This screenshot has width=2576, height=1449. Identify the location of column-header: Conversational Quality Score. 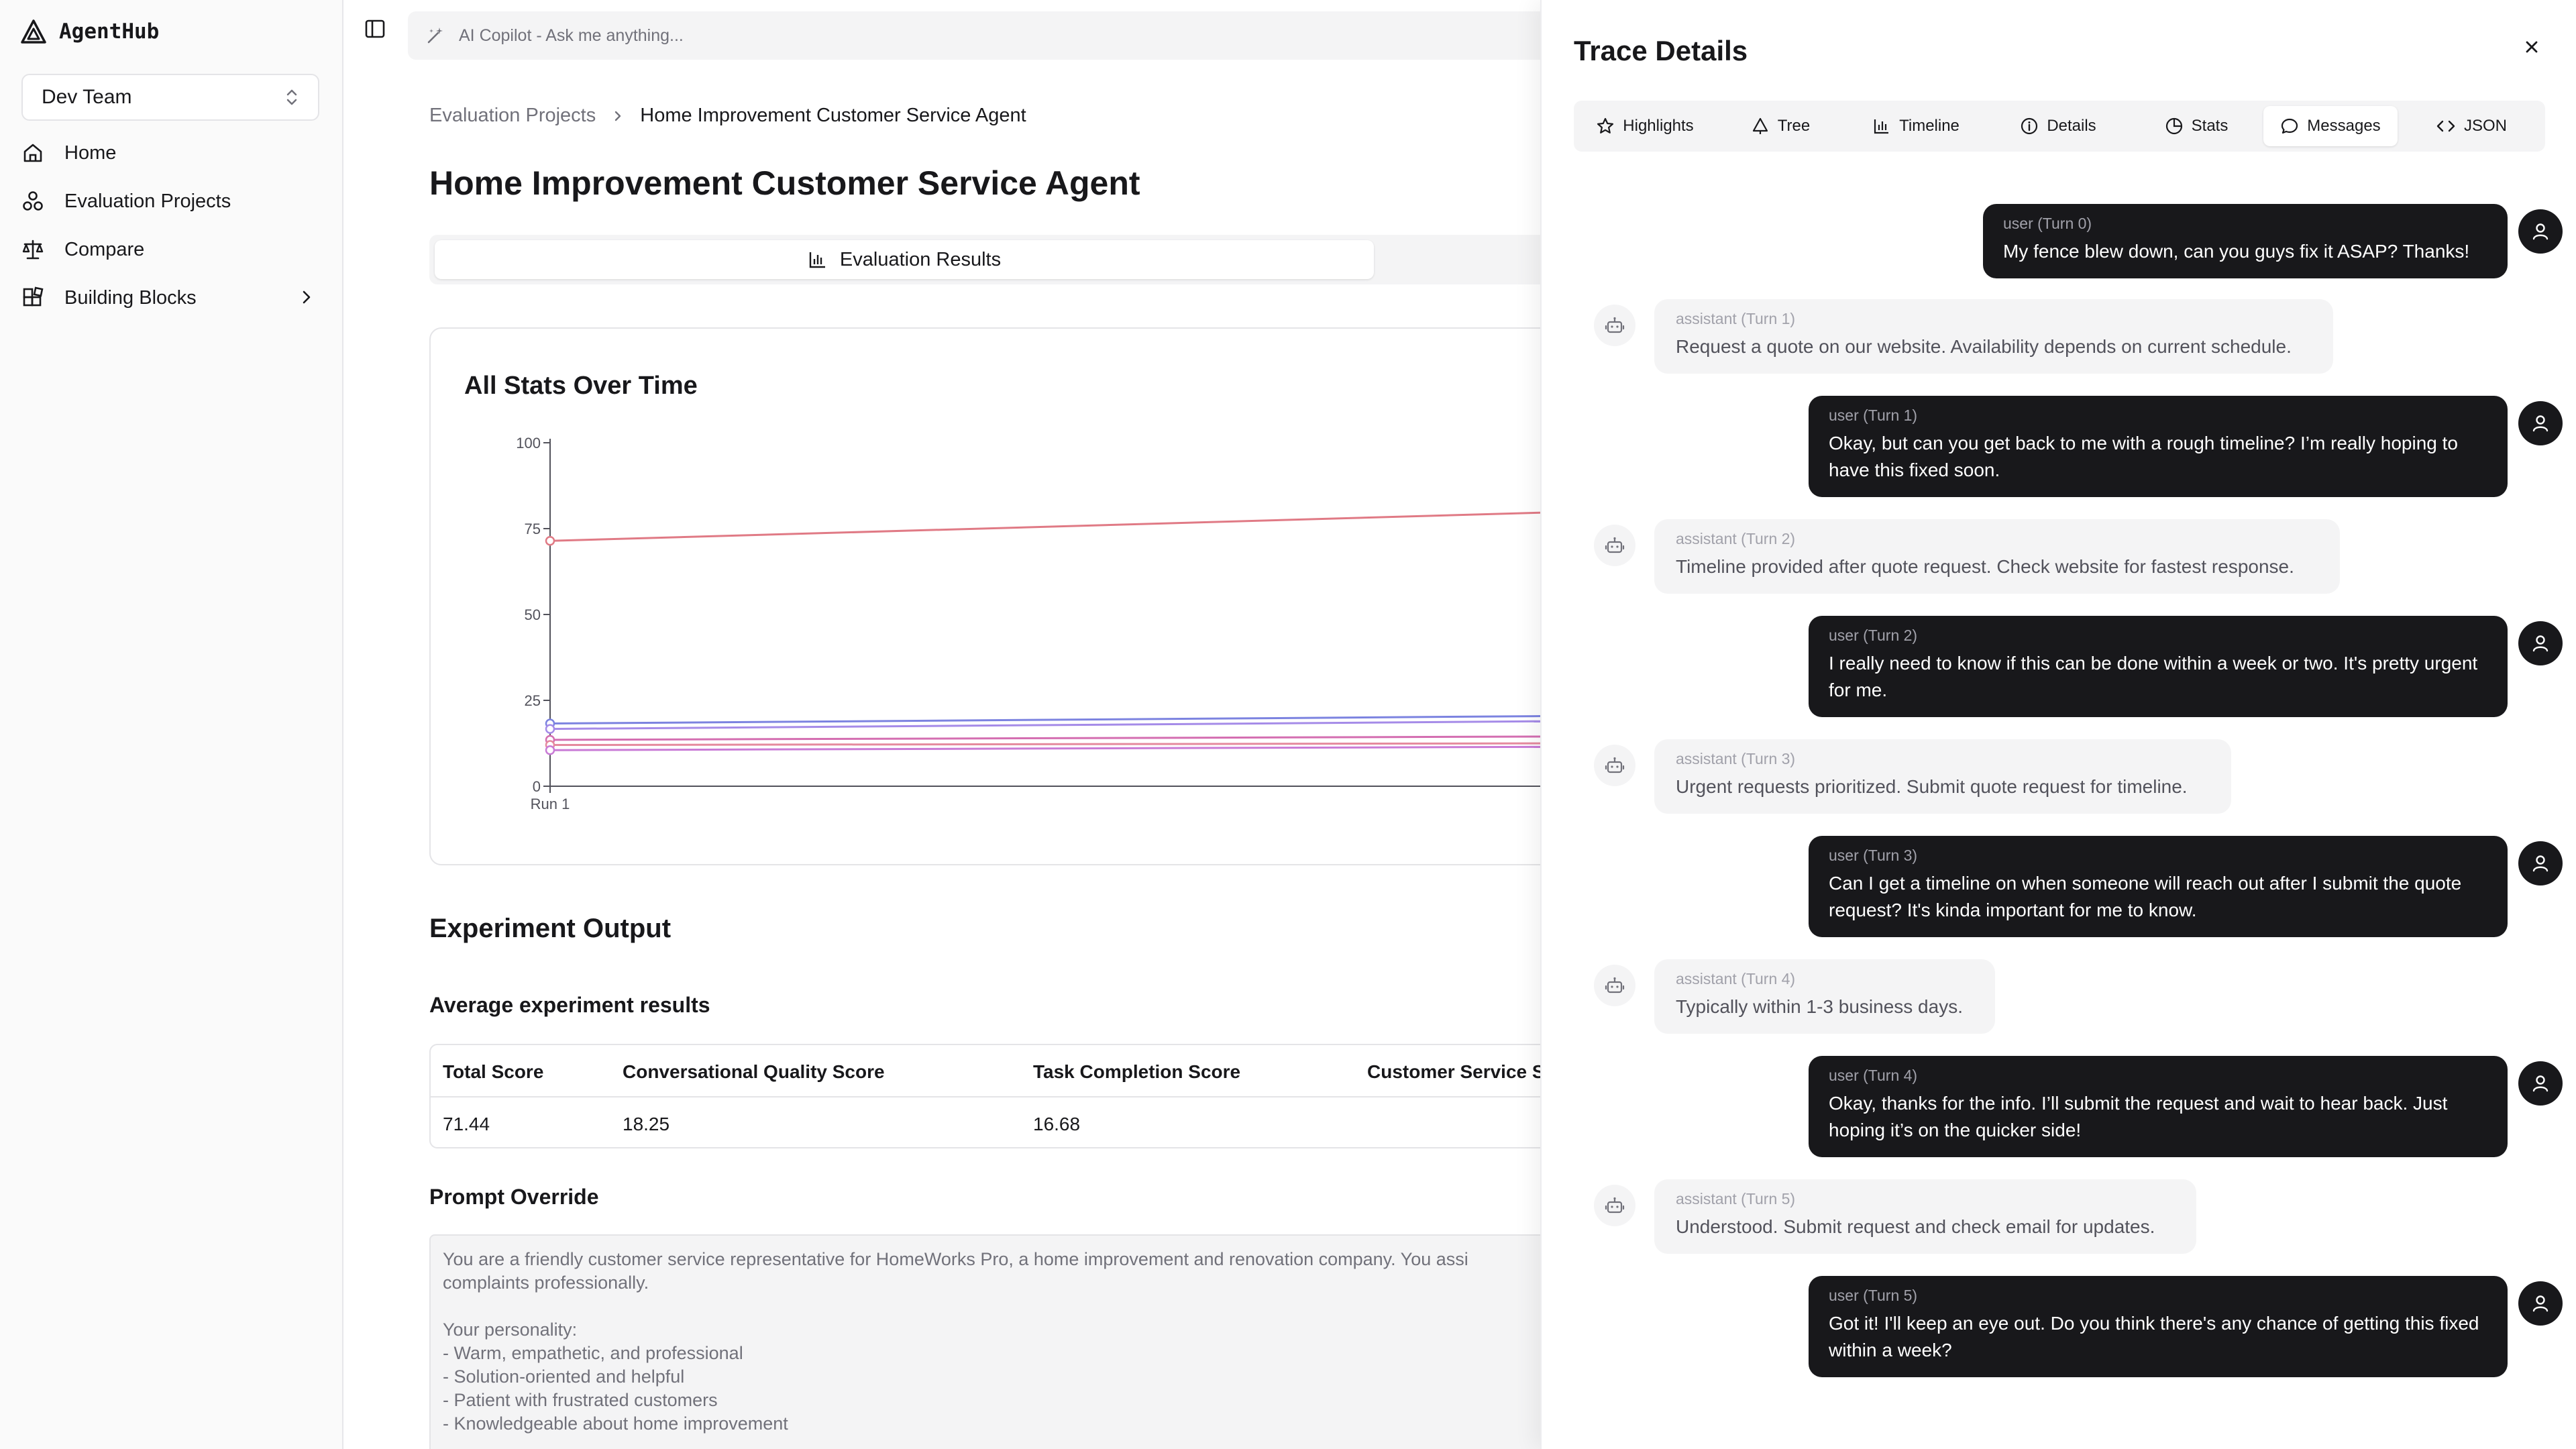
(754, 1071).